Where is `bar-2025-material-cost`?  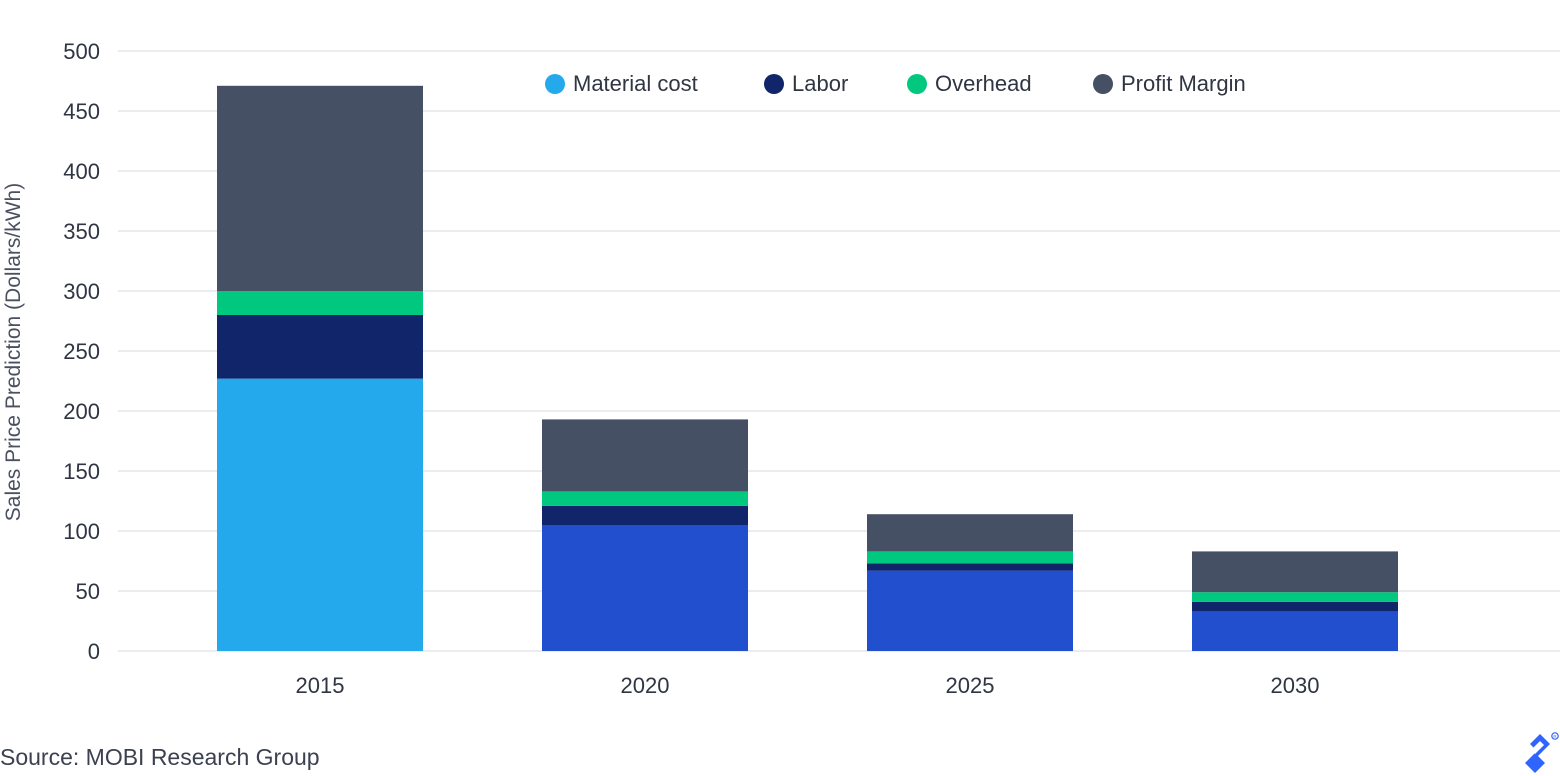
bar-2025-material-cost is located at coordinates (970, 610).